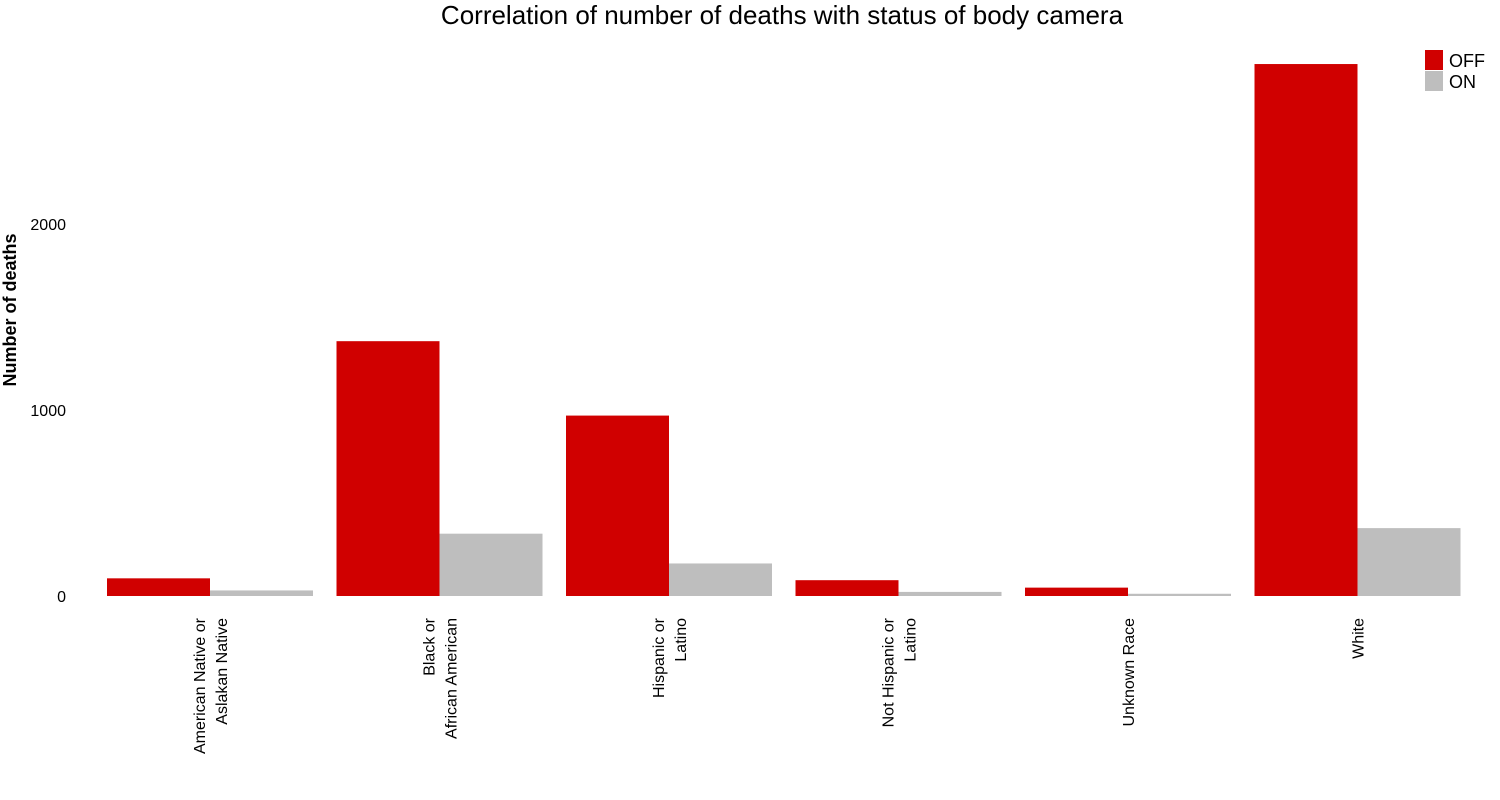 This screenshot has height=800, width=1500. I want to click on legend-label-on: ON, so click(1462, 82).